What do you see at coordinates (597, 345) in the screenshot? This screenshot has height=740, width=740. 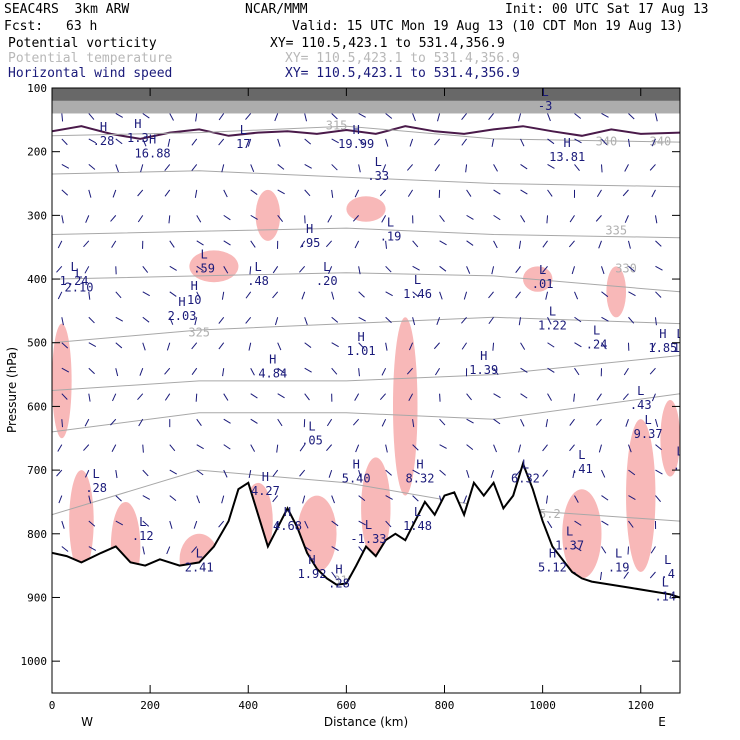 I see `pv-extremum-value: .24` at bounding box center [597, 345].